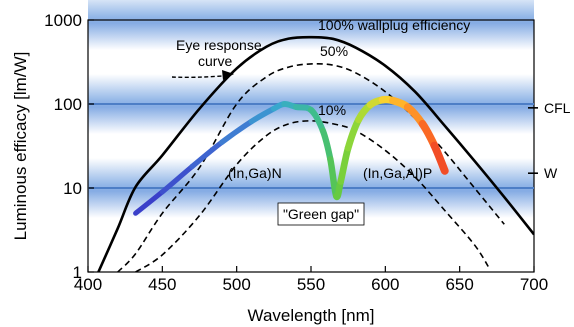 Image resolution: width=574 pixels, height=327 pixels. Describe the element at coordinates (72, 188) in the screenshot. I see `y-tick-label-1: 10` at that location.